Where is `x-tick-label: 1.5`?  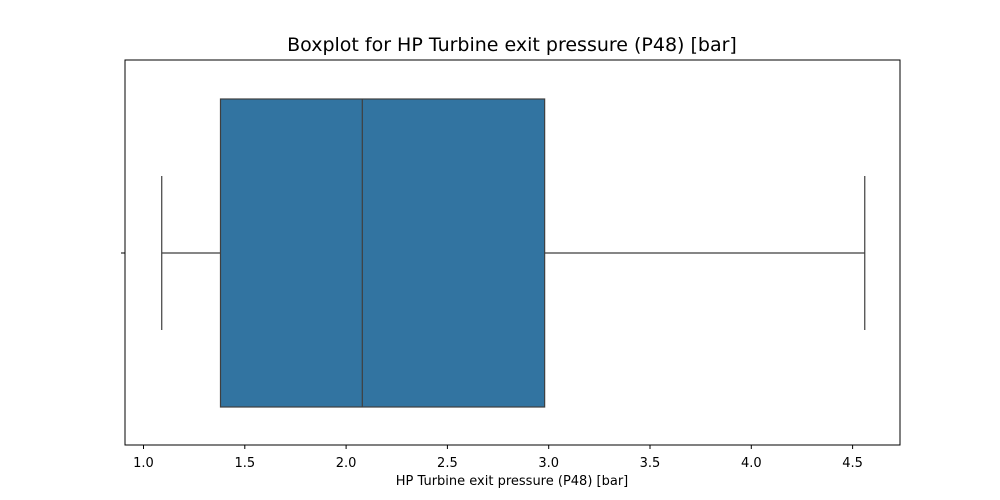
x-tick-label: 1.5 is located at coordinates (244, 463).